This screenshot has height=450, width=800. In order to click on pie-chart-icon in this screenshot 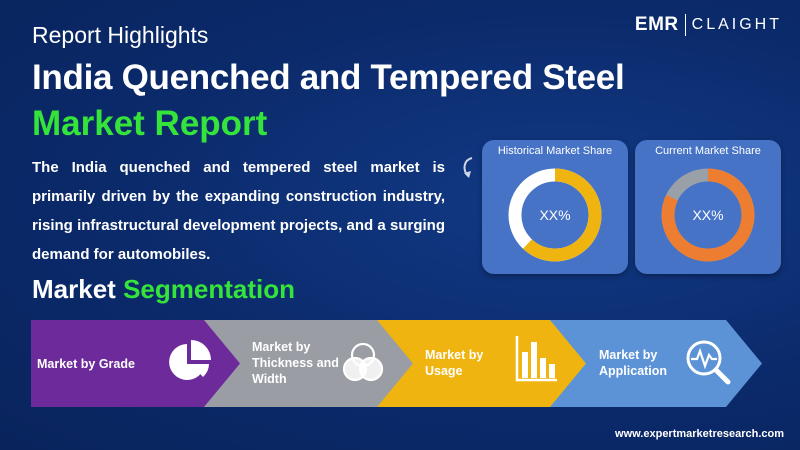, I will do `click(190, 360)`.